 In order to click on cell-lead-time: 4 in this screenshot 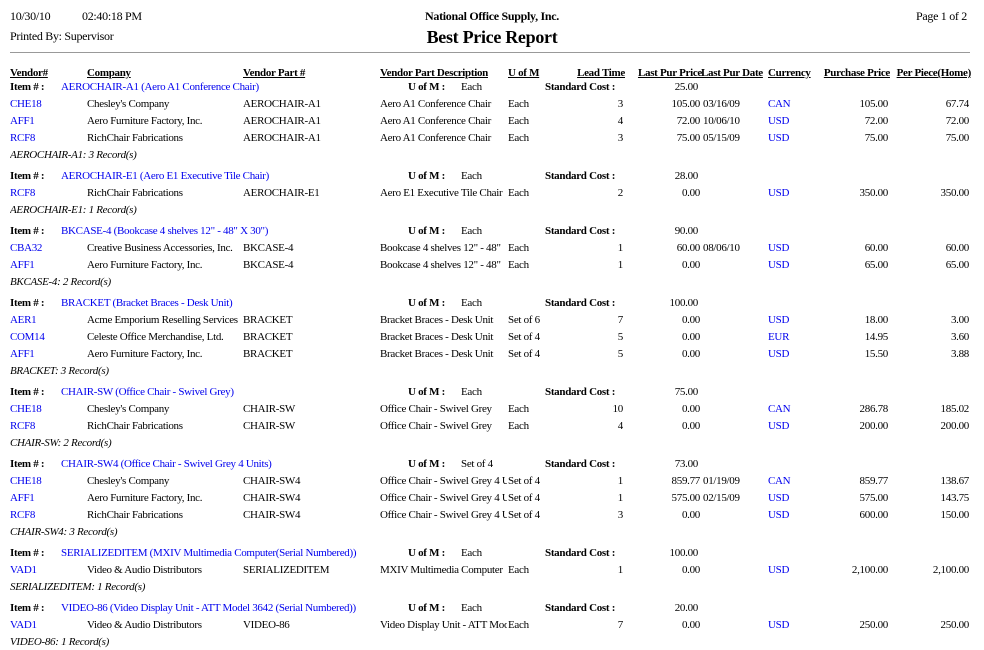, I will do `click(620, 121)`.